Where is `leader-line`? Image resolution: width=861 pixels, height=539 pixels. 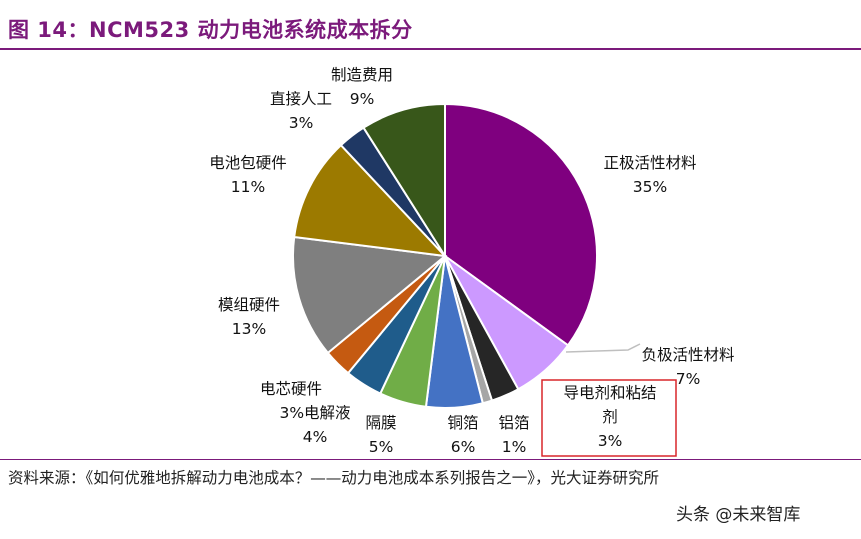 leader-line is located at coordinates (603, 348).